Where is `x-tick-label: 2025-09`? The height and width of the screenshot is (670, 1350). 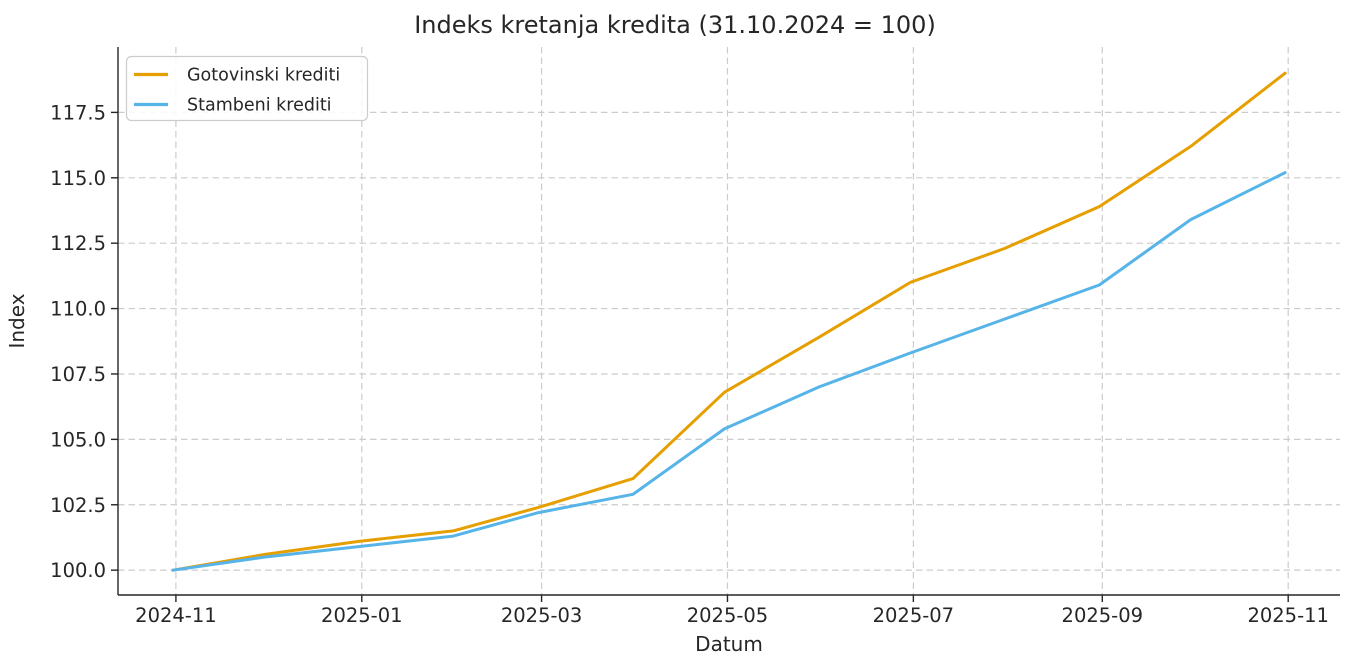
x-tick-label: 2025-09 is located at coordinates (1102, 615).